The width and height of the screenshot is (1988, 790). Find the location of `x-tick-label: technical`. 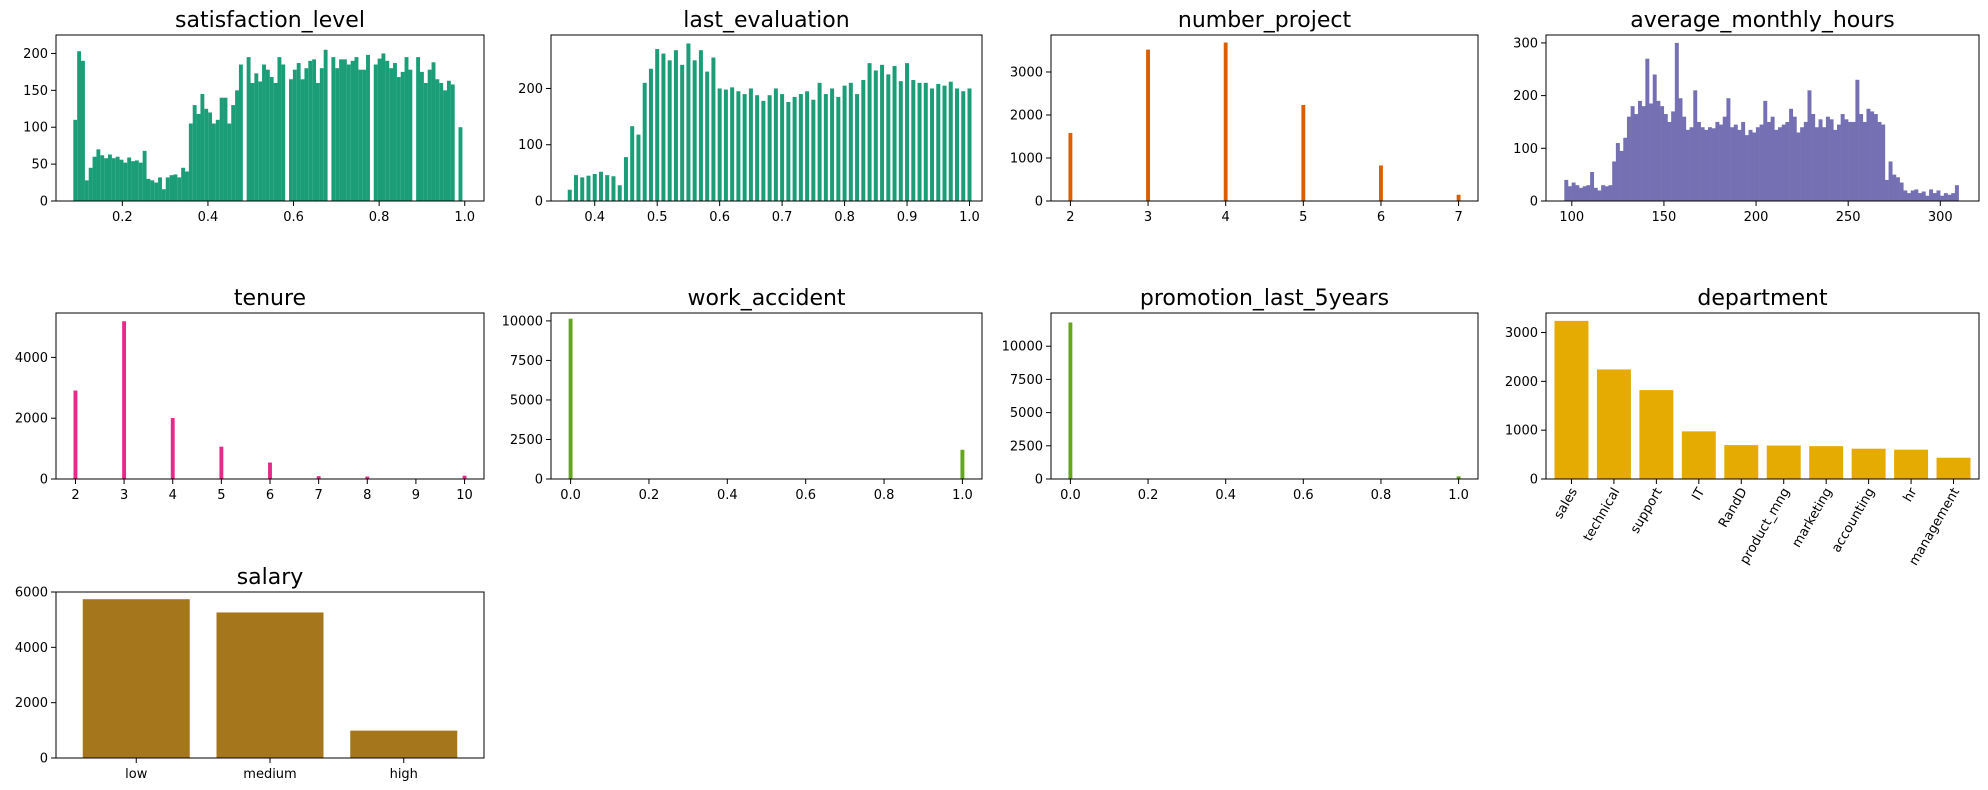

x-tick-label: technical is located at coordinates (1602, 515).